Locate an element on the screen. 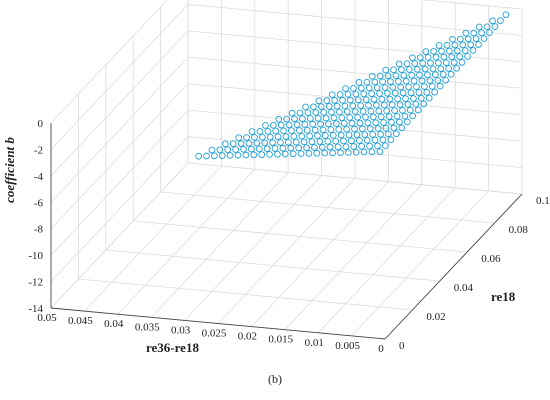 The image size is (550, 400). z-tick-label: 0 is located at coordinates (41, 124).